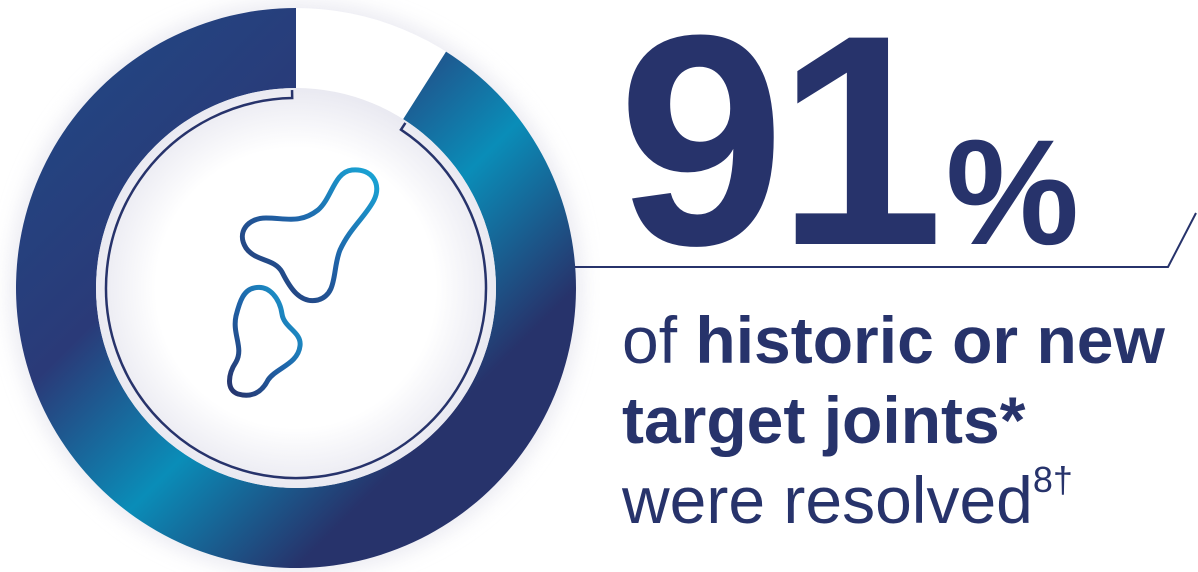  What do you see at coordinates (886, 240) in the screenshot?
I see `divider-line` at bounding box center [886, 240].